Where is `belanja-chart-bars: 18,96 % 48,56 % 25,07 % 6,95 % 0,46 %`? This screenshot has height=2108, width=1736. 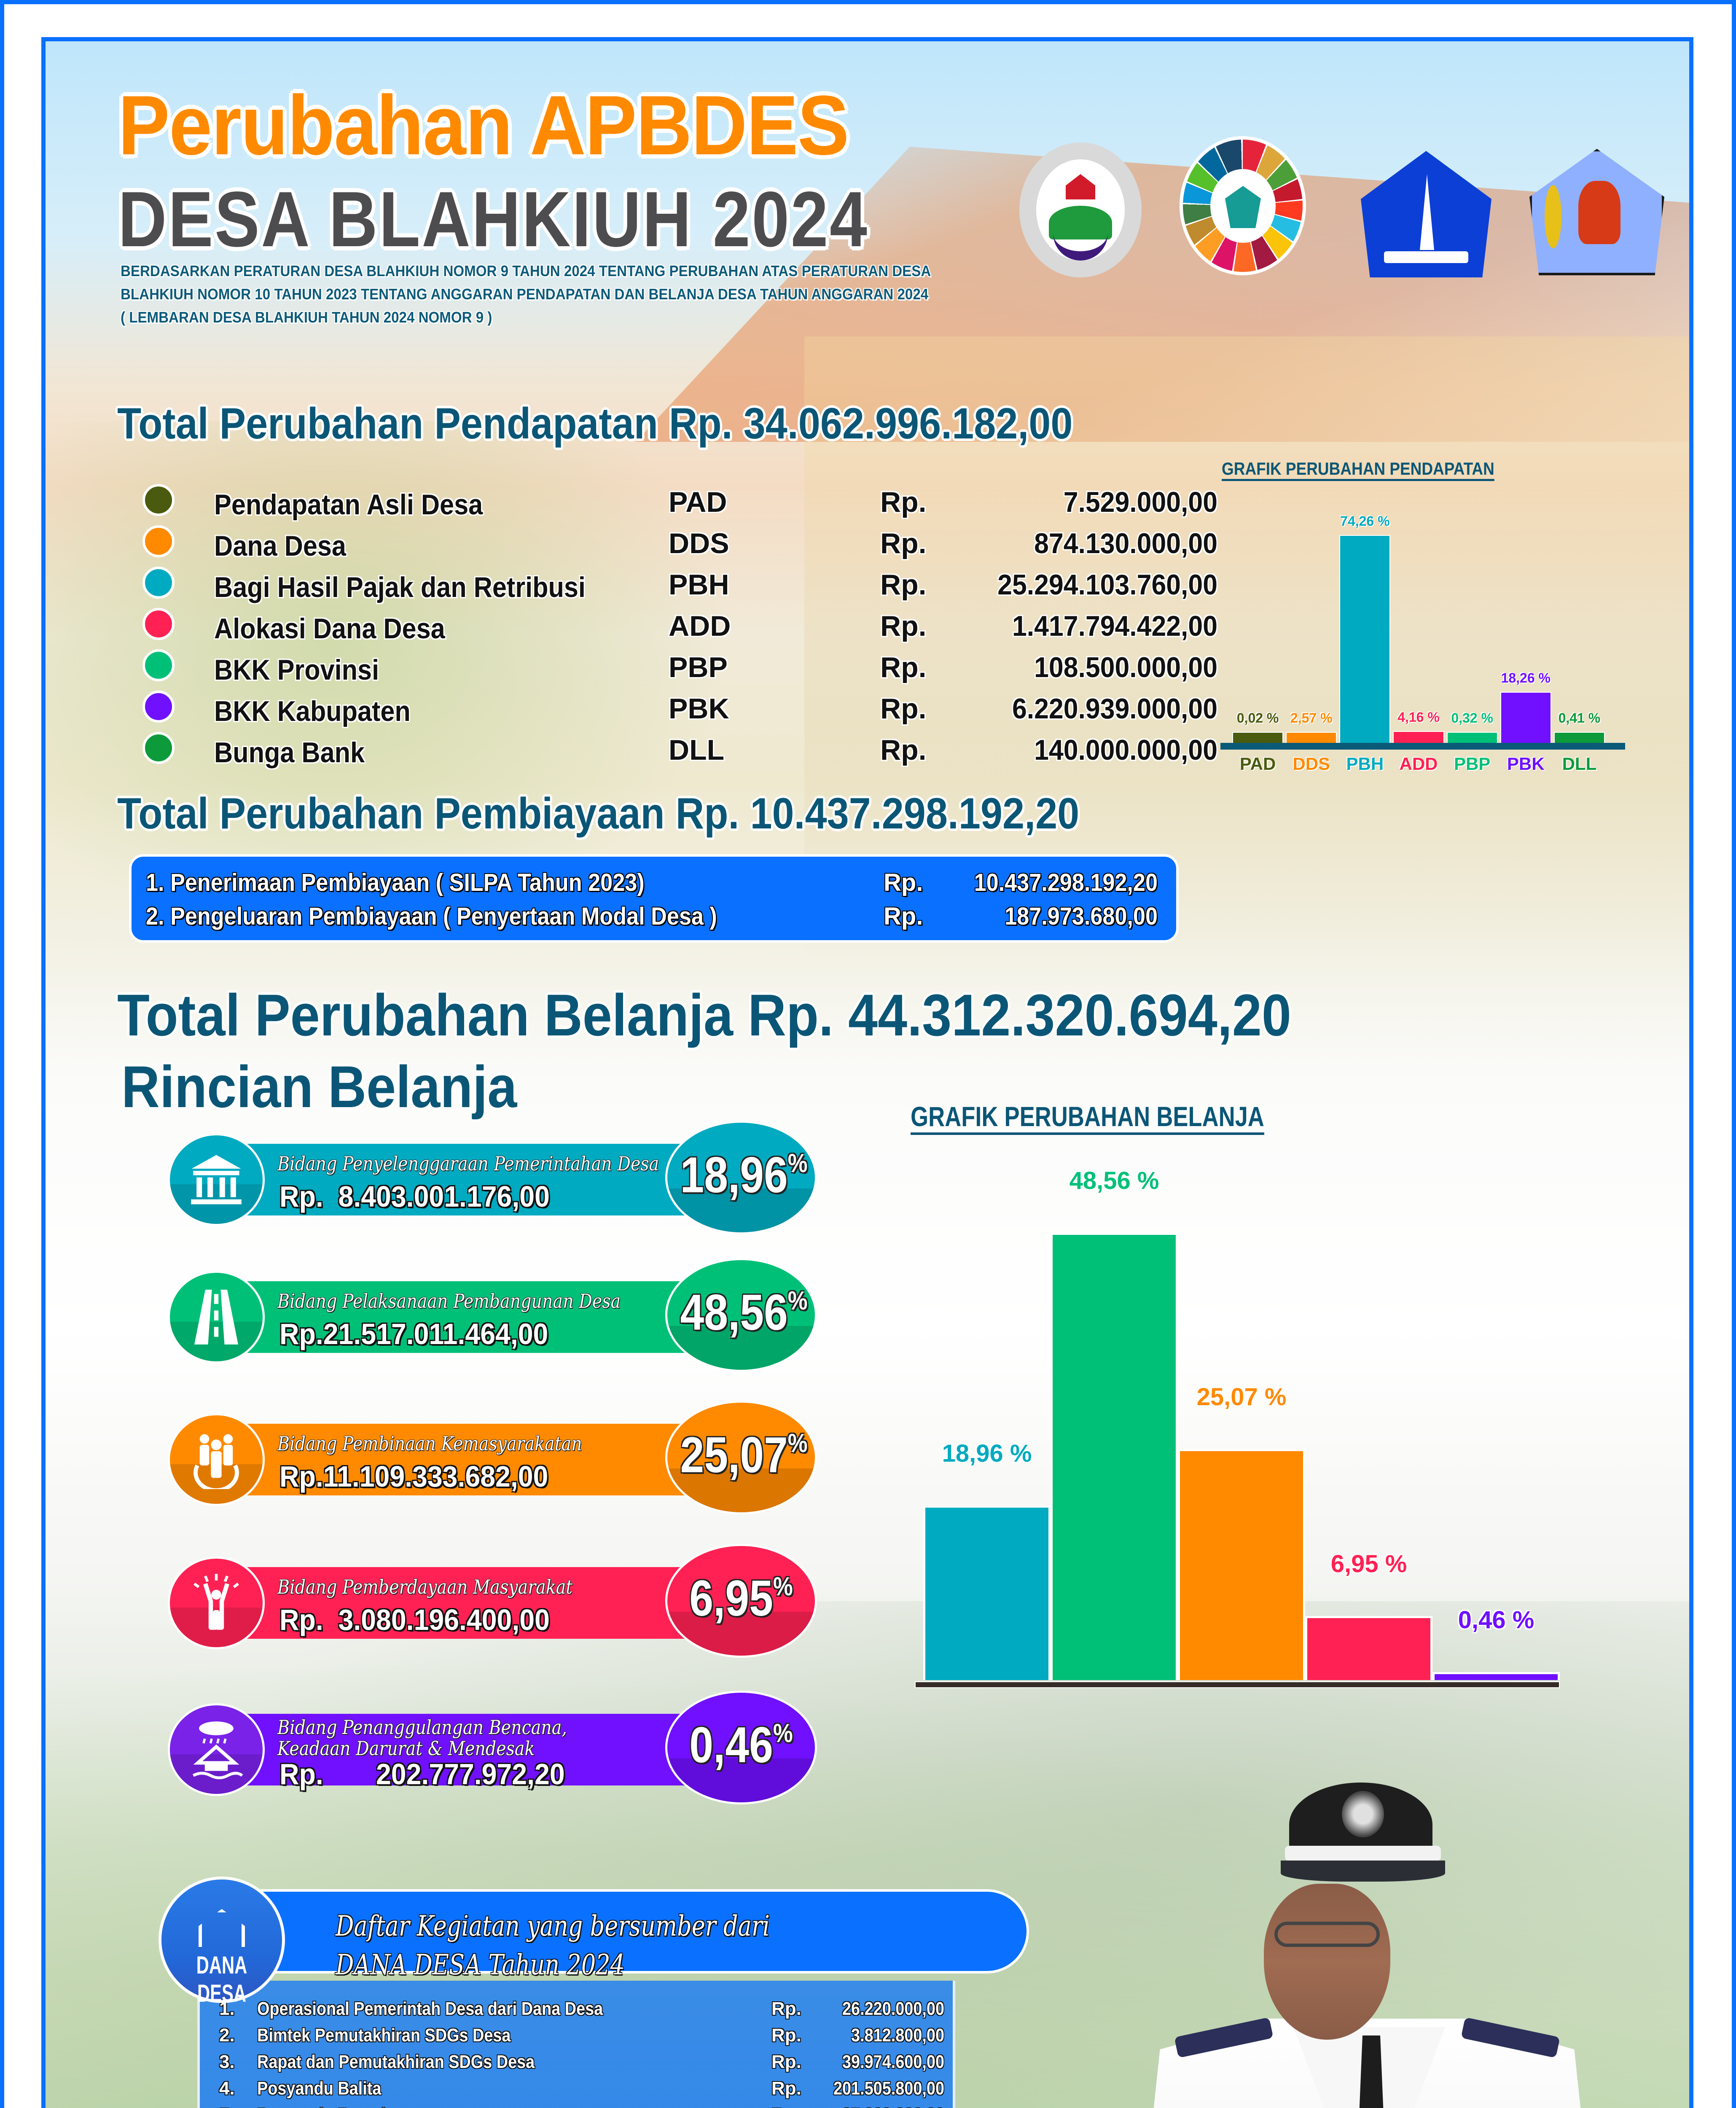 belanja-chart-bars: 18,96 % 48,56 % 25,07 % 6,95 % 0,46 % is located at coordinates (1241, 1419).